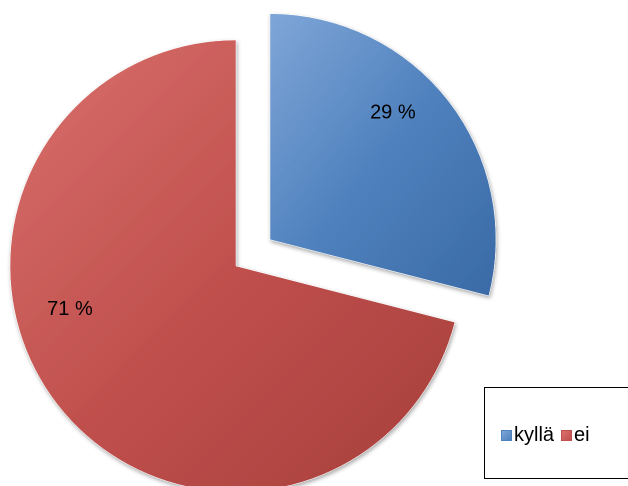  I want to click on legend-label-ei: ei, so click(582, 435).